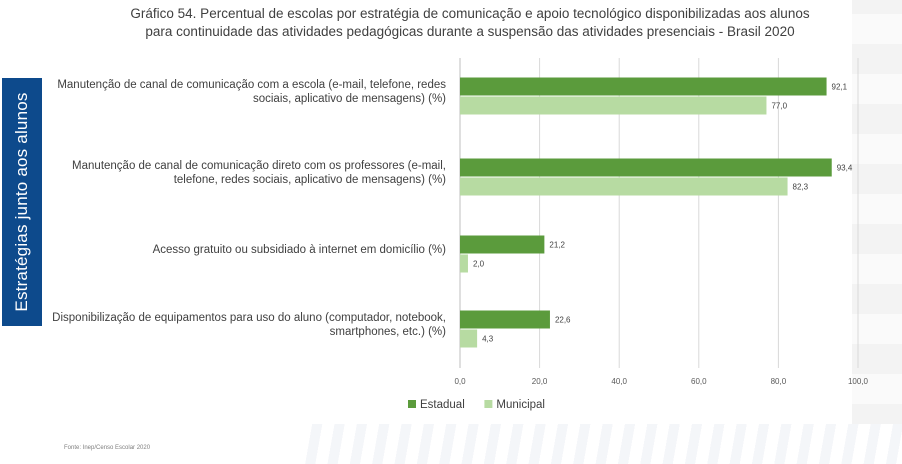  Describe the element at coordinates (840, 87) in the screenshot. I see `data-label: 92,1` at that location.